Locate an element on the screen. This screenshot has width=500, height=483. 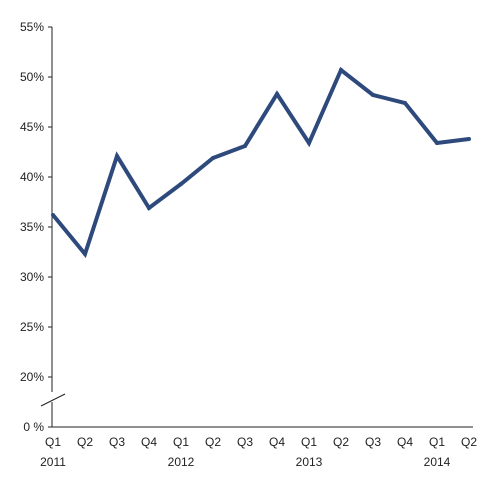
axis-break-mark is located at coordinates (53, 400).